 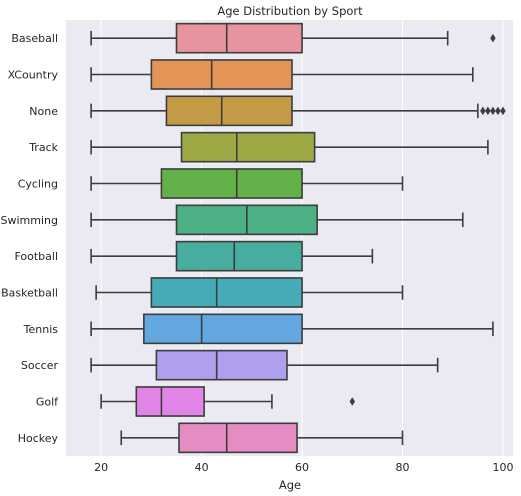 I want to click on y-tick-label: Swimming, so click(x=29, y=220).